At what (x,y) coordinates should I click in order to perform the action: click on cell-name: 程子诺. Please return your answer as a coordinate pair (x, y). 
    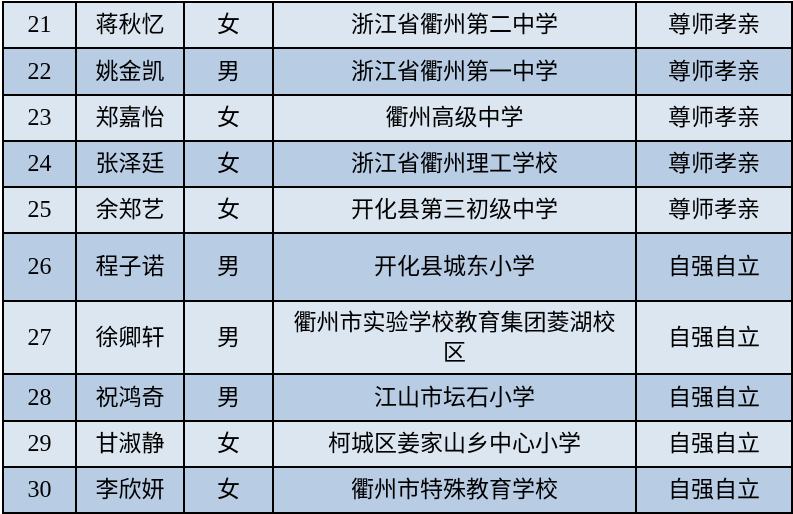
    Looking at the image, I should click on (130, 267).